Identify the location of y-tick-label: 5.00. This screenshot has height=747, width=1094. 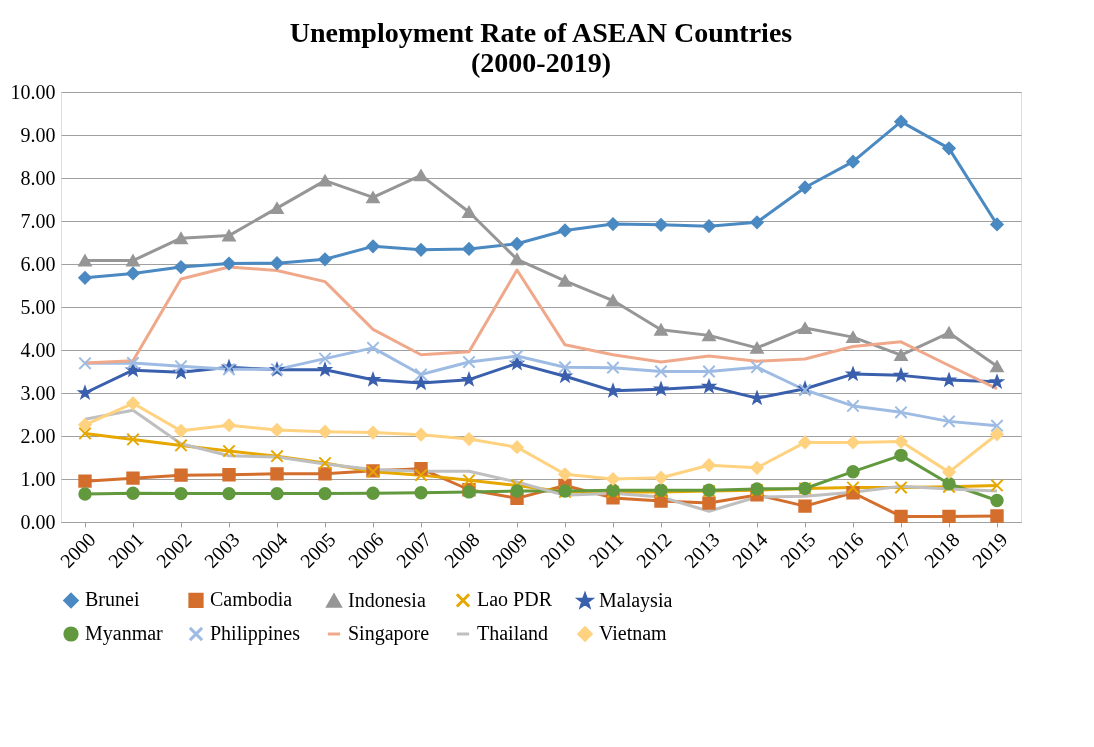
(38, 306).